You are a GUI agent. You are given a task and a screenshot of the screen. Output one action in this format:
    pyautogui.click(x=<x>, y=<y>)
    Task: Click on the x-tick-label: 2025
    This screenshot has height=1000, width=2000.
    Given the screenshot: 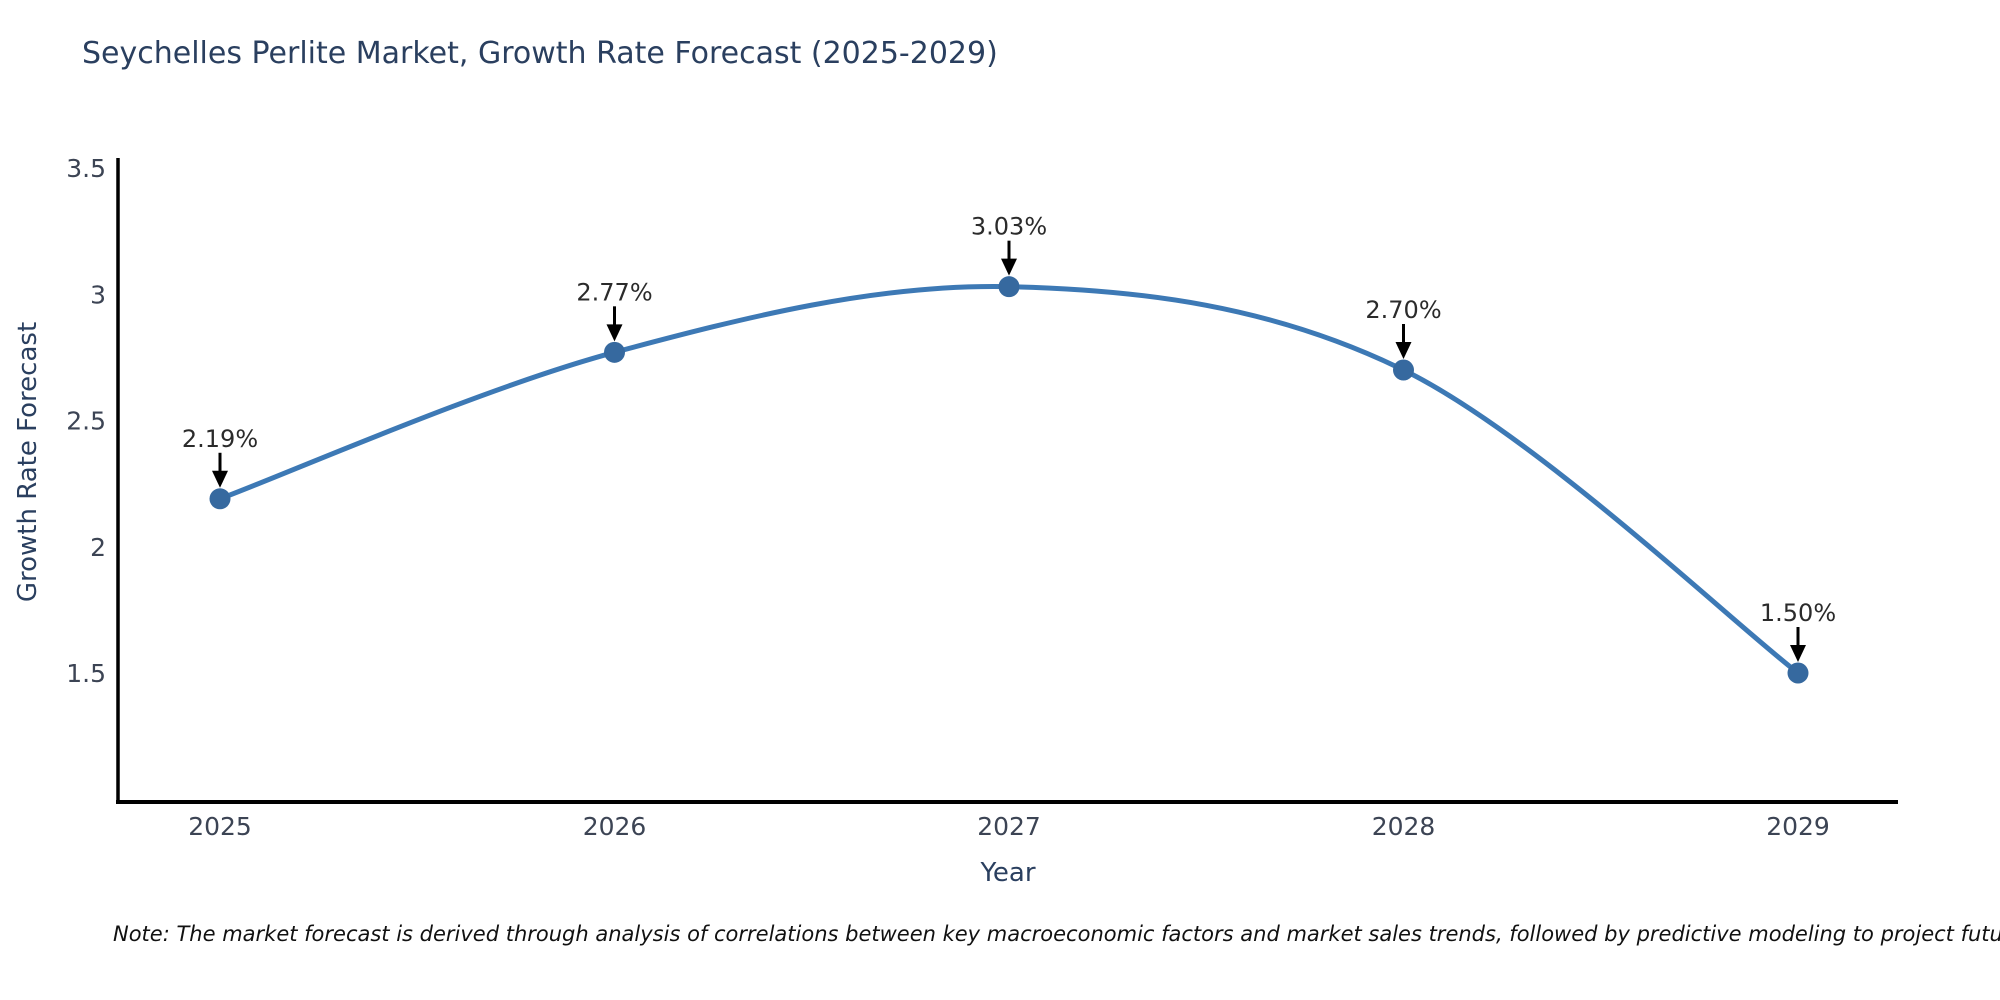 What is the action you would take?
    pyautogui.click(x=220, y=826)
    